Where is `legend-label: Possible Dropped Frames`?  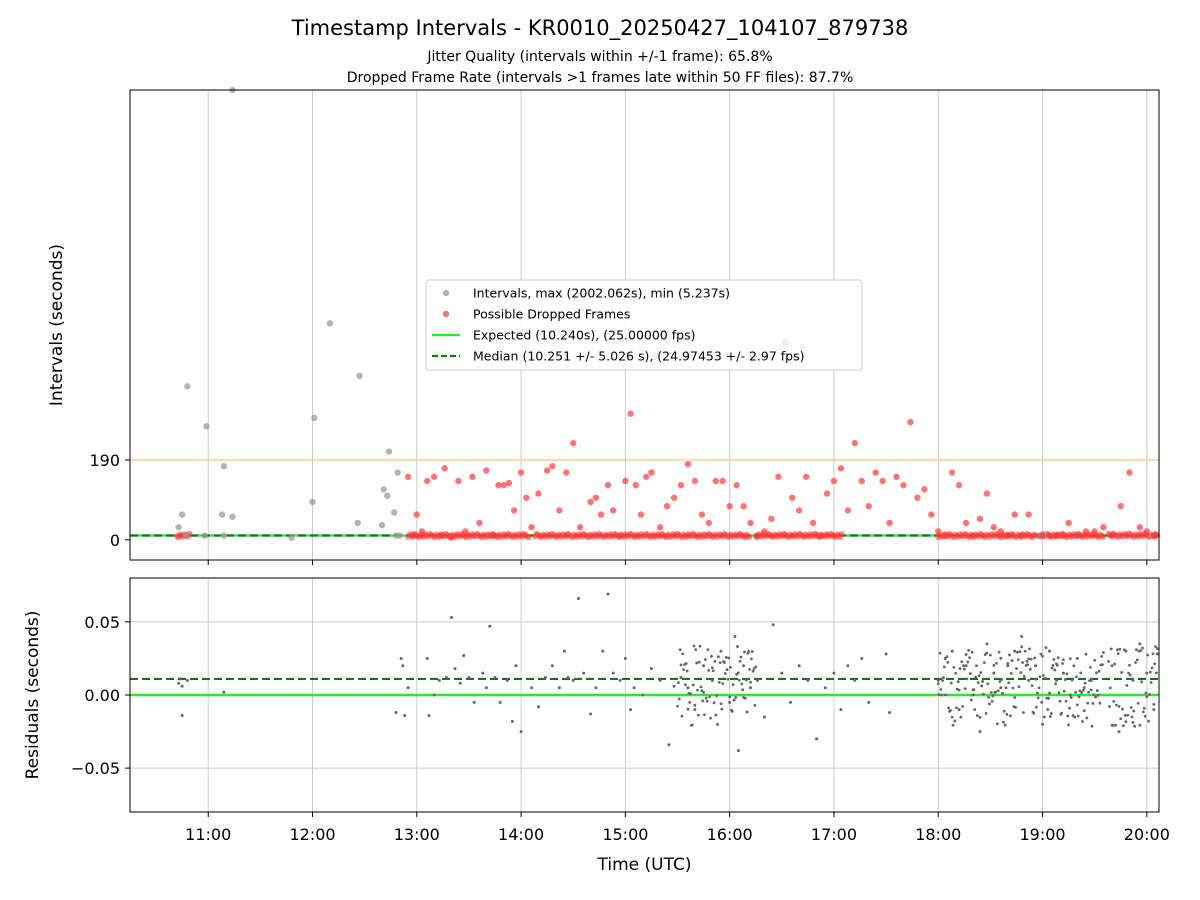
legend-label: Possible Dropped Frames is located at coordinates (551, 314).